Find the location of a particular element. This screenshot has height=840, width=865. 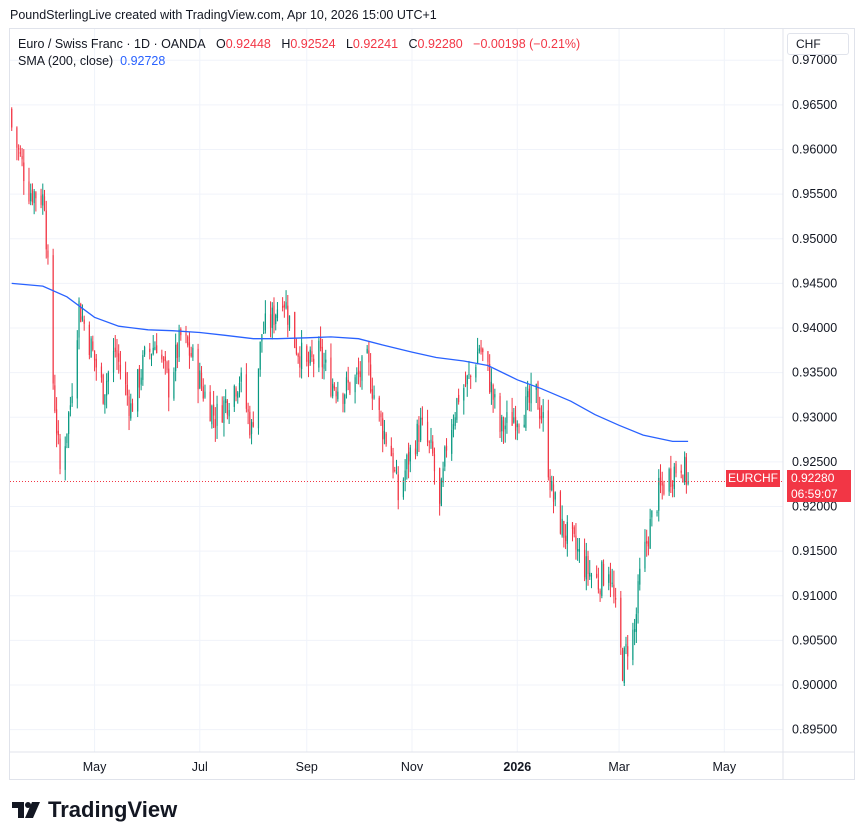

currency-selector: CHF is located at coordinates (818, 44).